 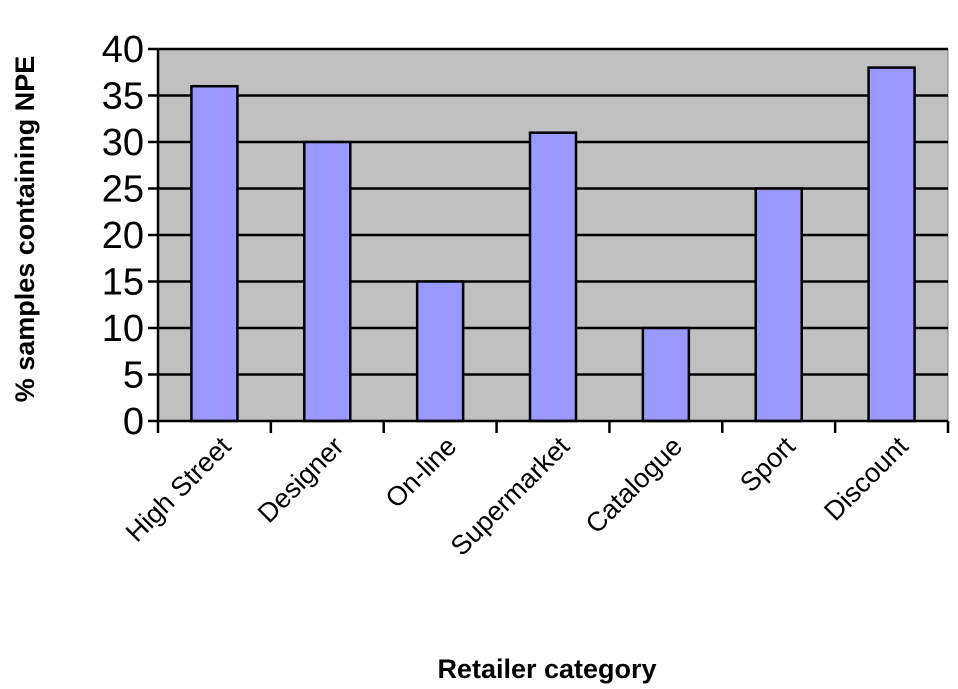 I want to click on x-tick-label: Supermarket, so click(x=510, y=496).